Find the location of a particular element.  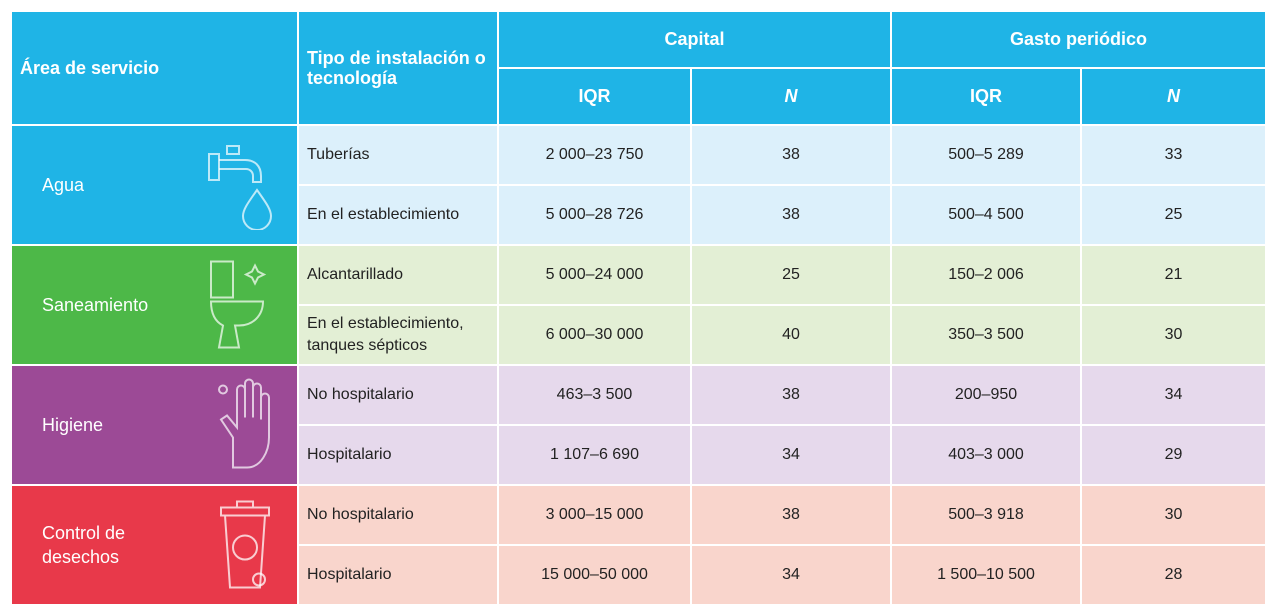

capital-header: Capital is located at coordinates (694, 39).